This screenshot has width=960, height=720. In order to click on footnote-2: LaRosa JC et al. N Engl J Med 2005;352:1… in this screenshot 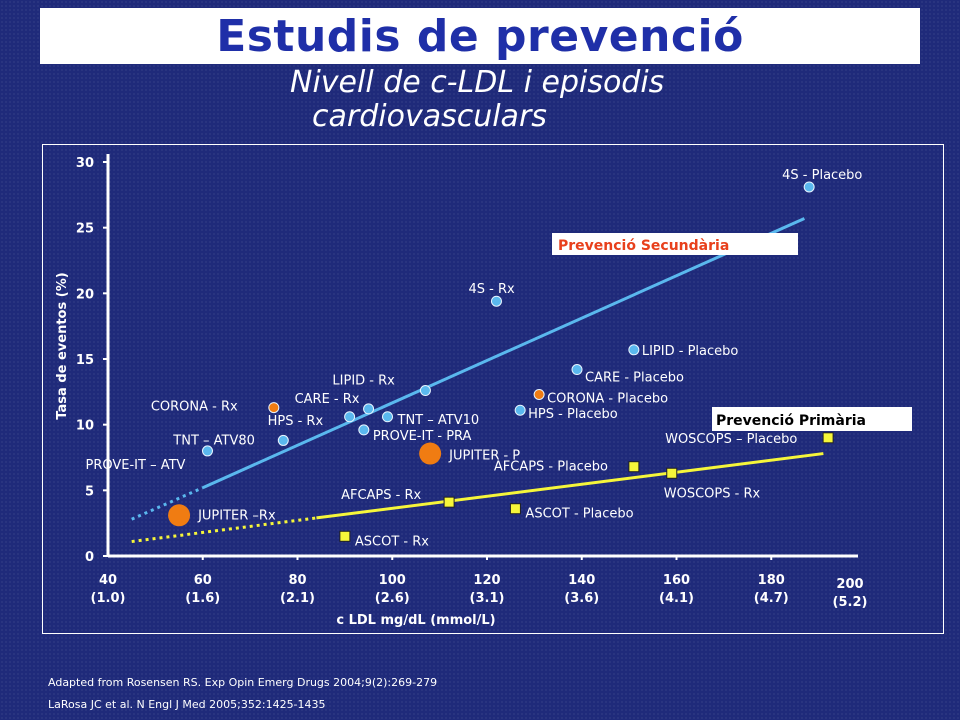, I will do `click(187, 704)`.